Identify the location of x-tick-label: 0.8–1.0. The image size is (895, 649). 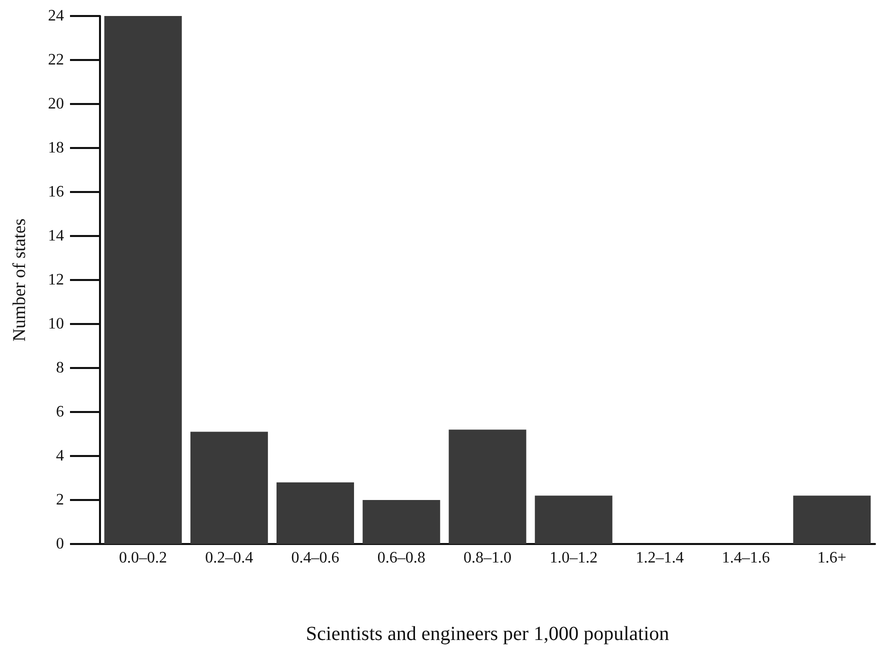
(488, 558).